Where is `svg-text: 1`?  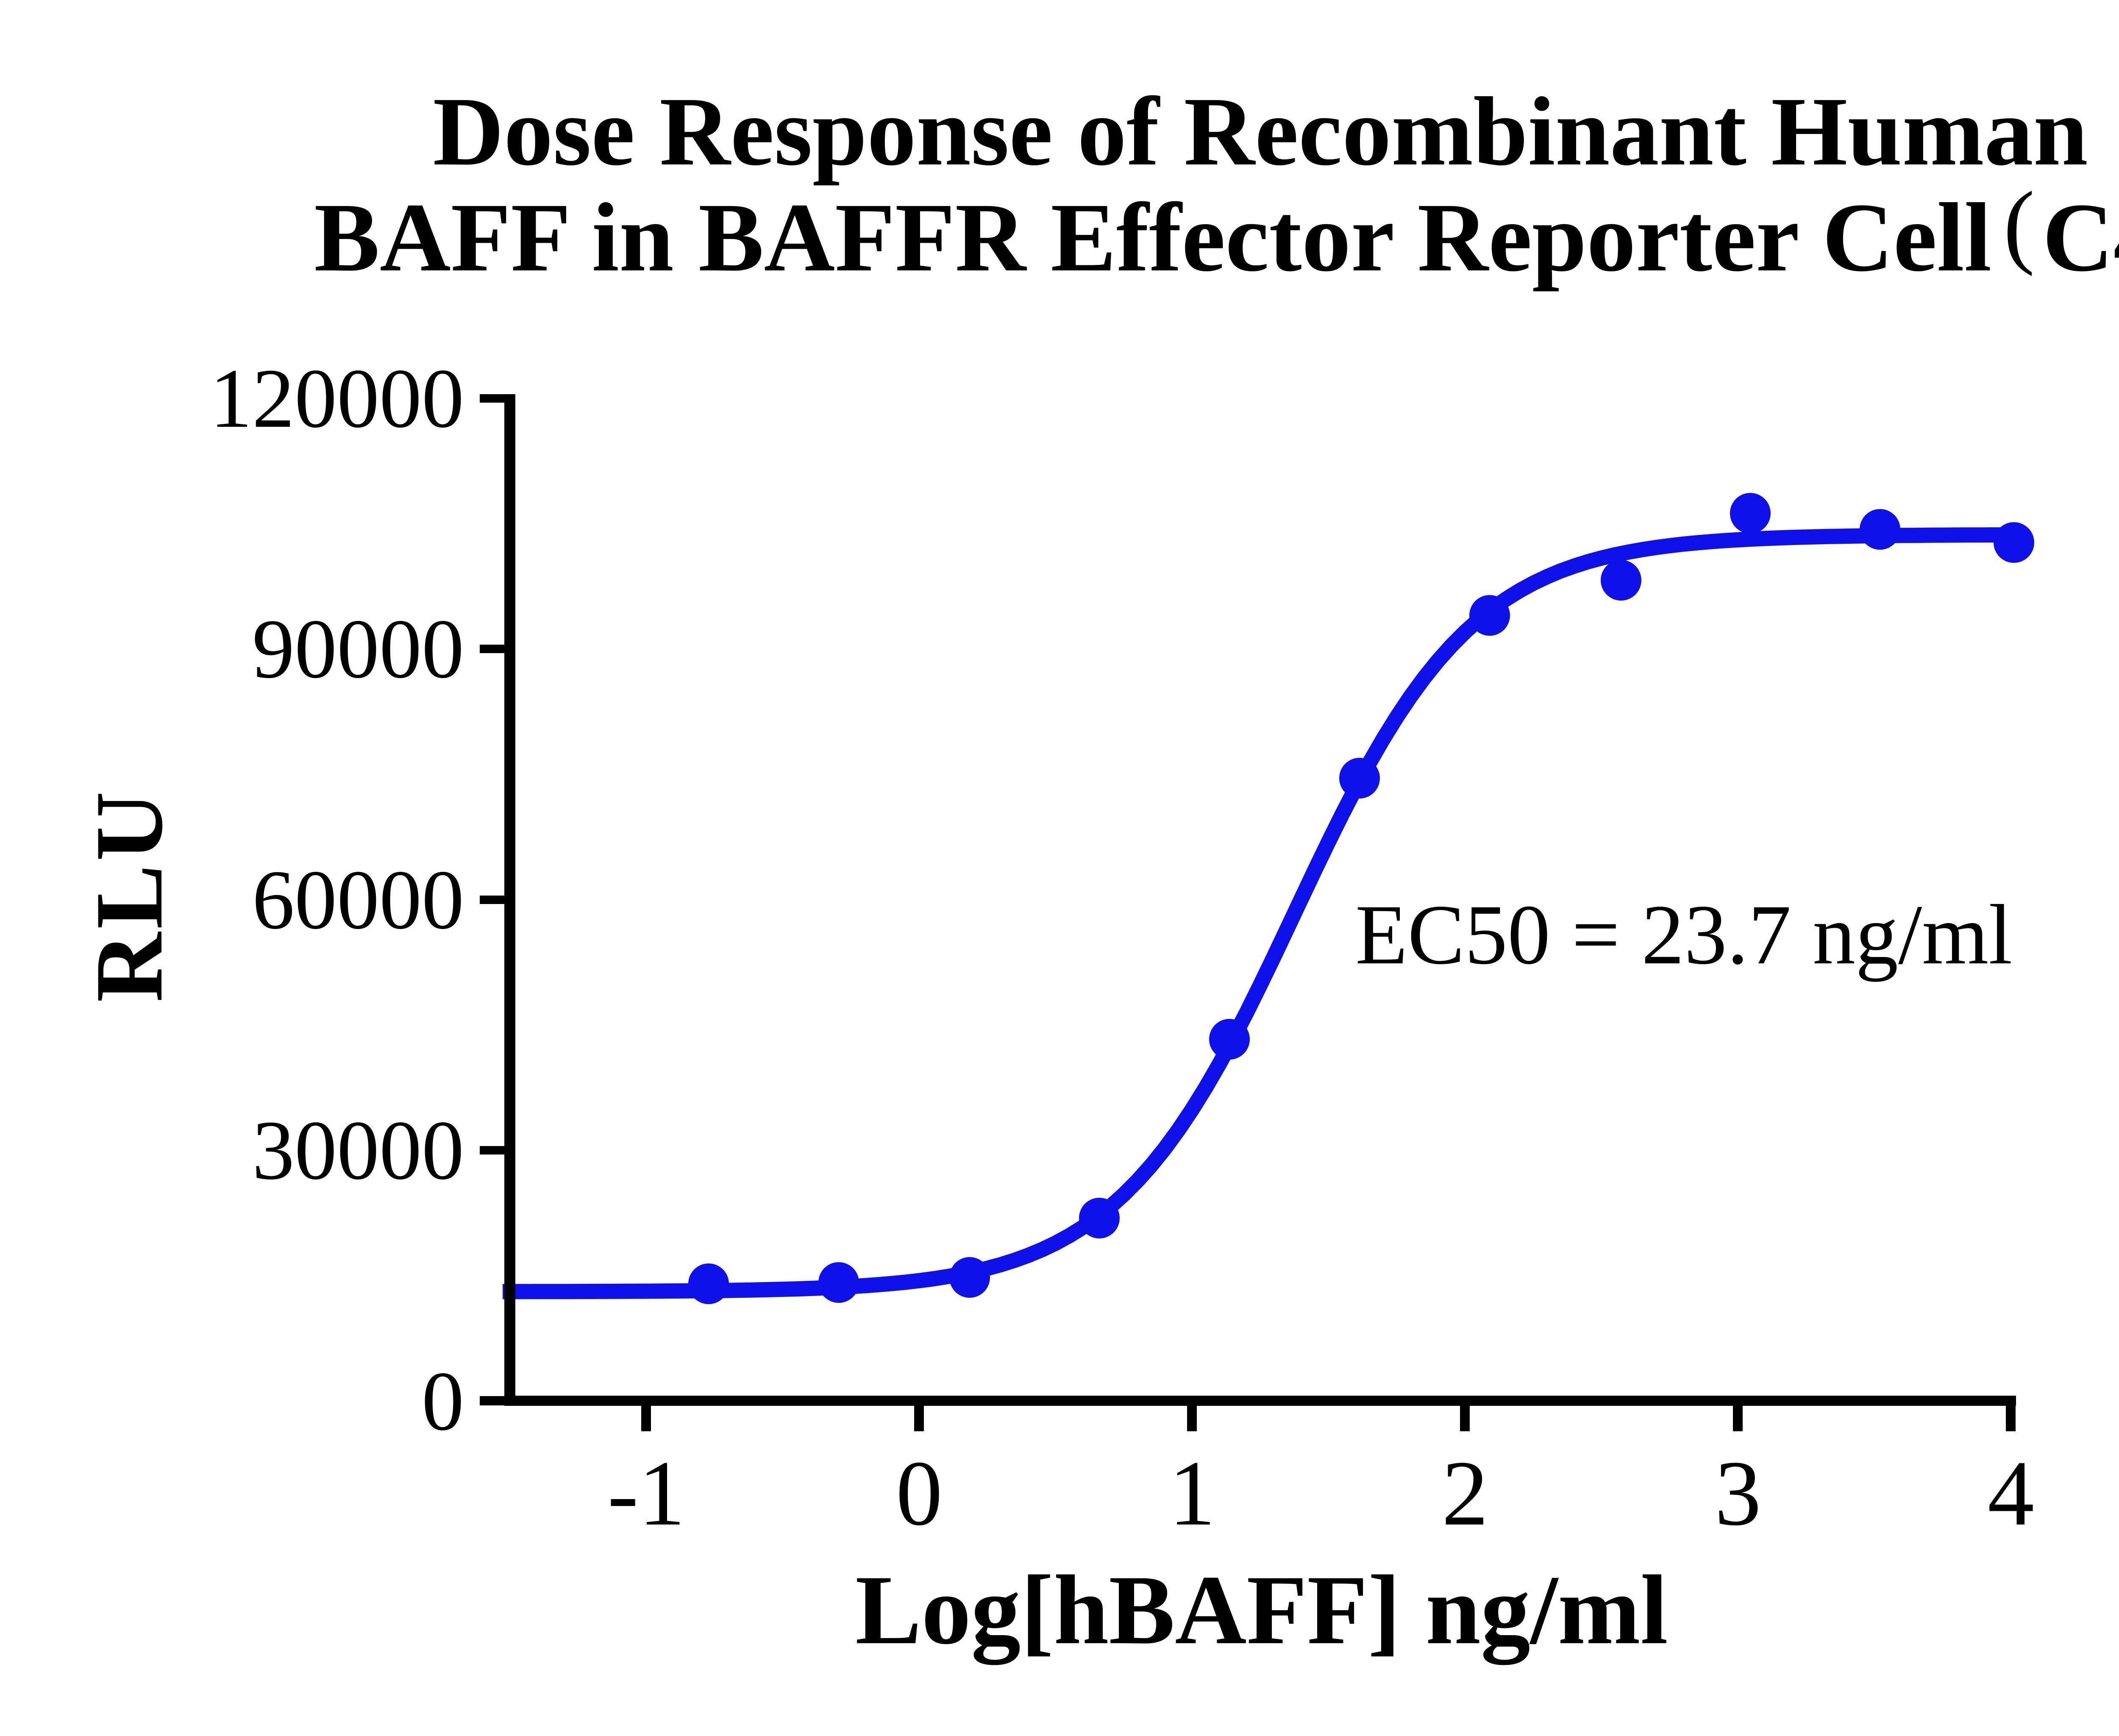 svg-text: 1 is located at coordinates (1192, 1493).